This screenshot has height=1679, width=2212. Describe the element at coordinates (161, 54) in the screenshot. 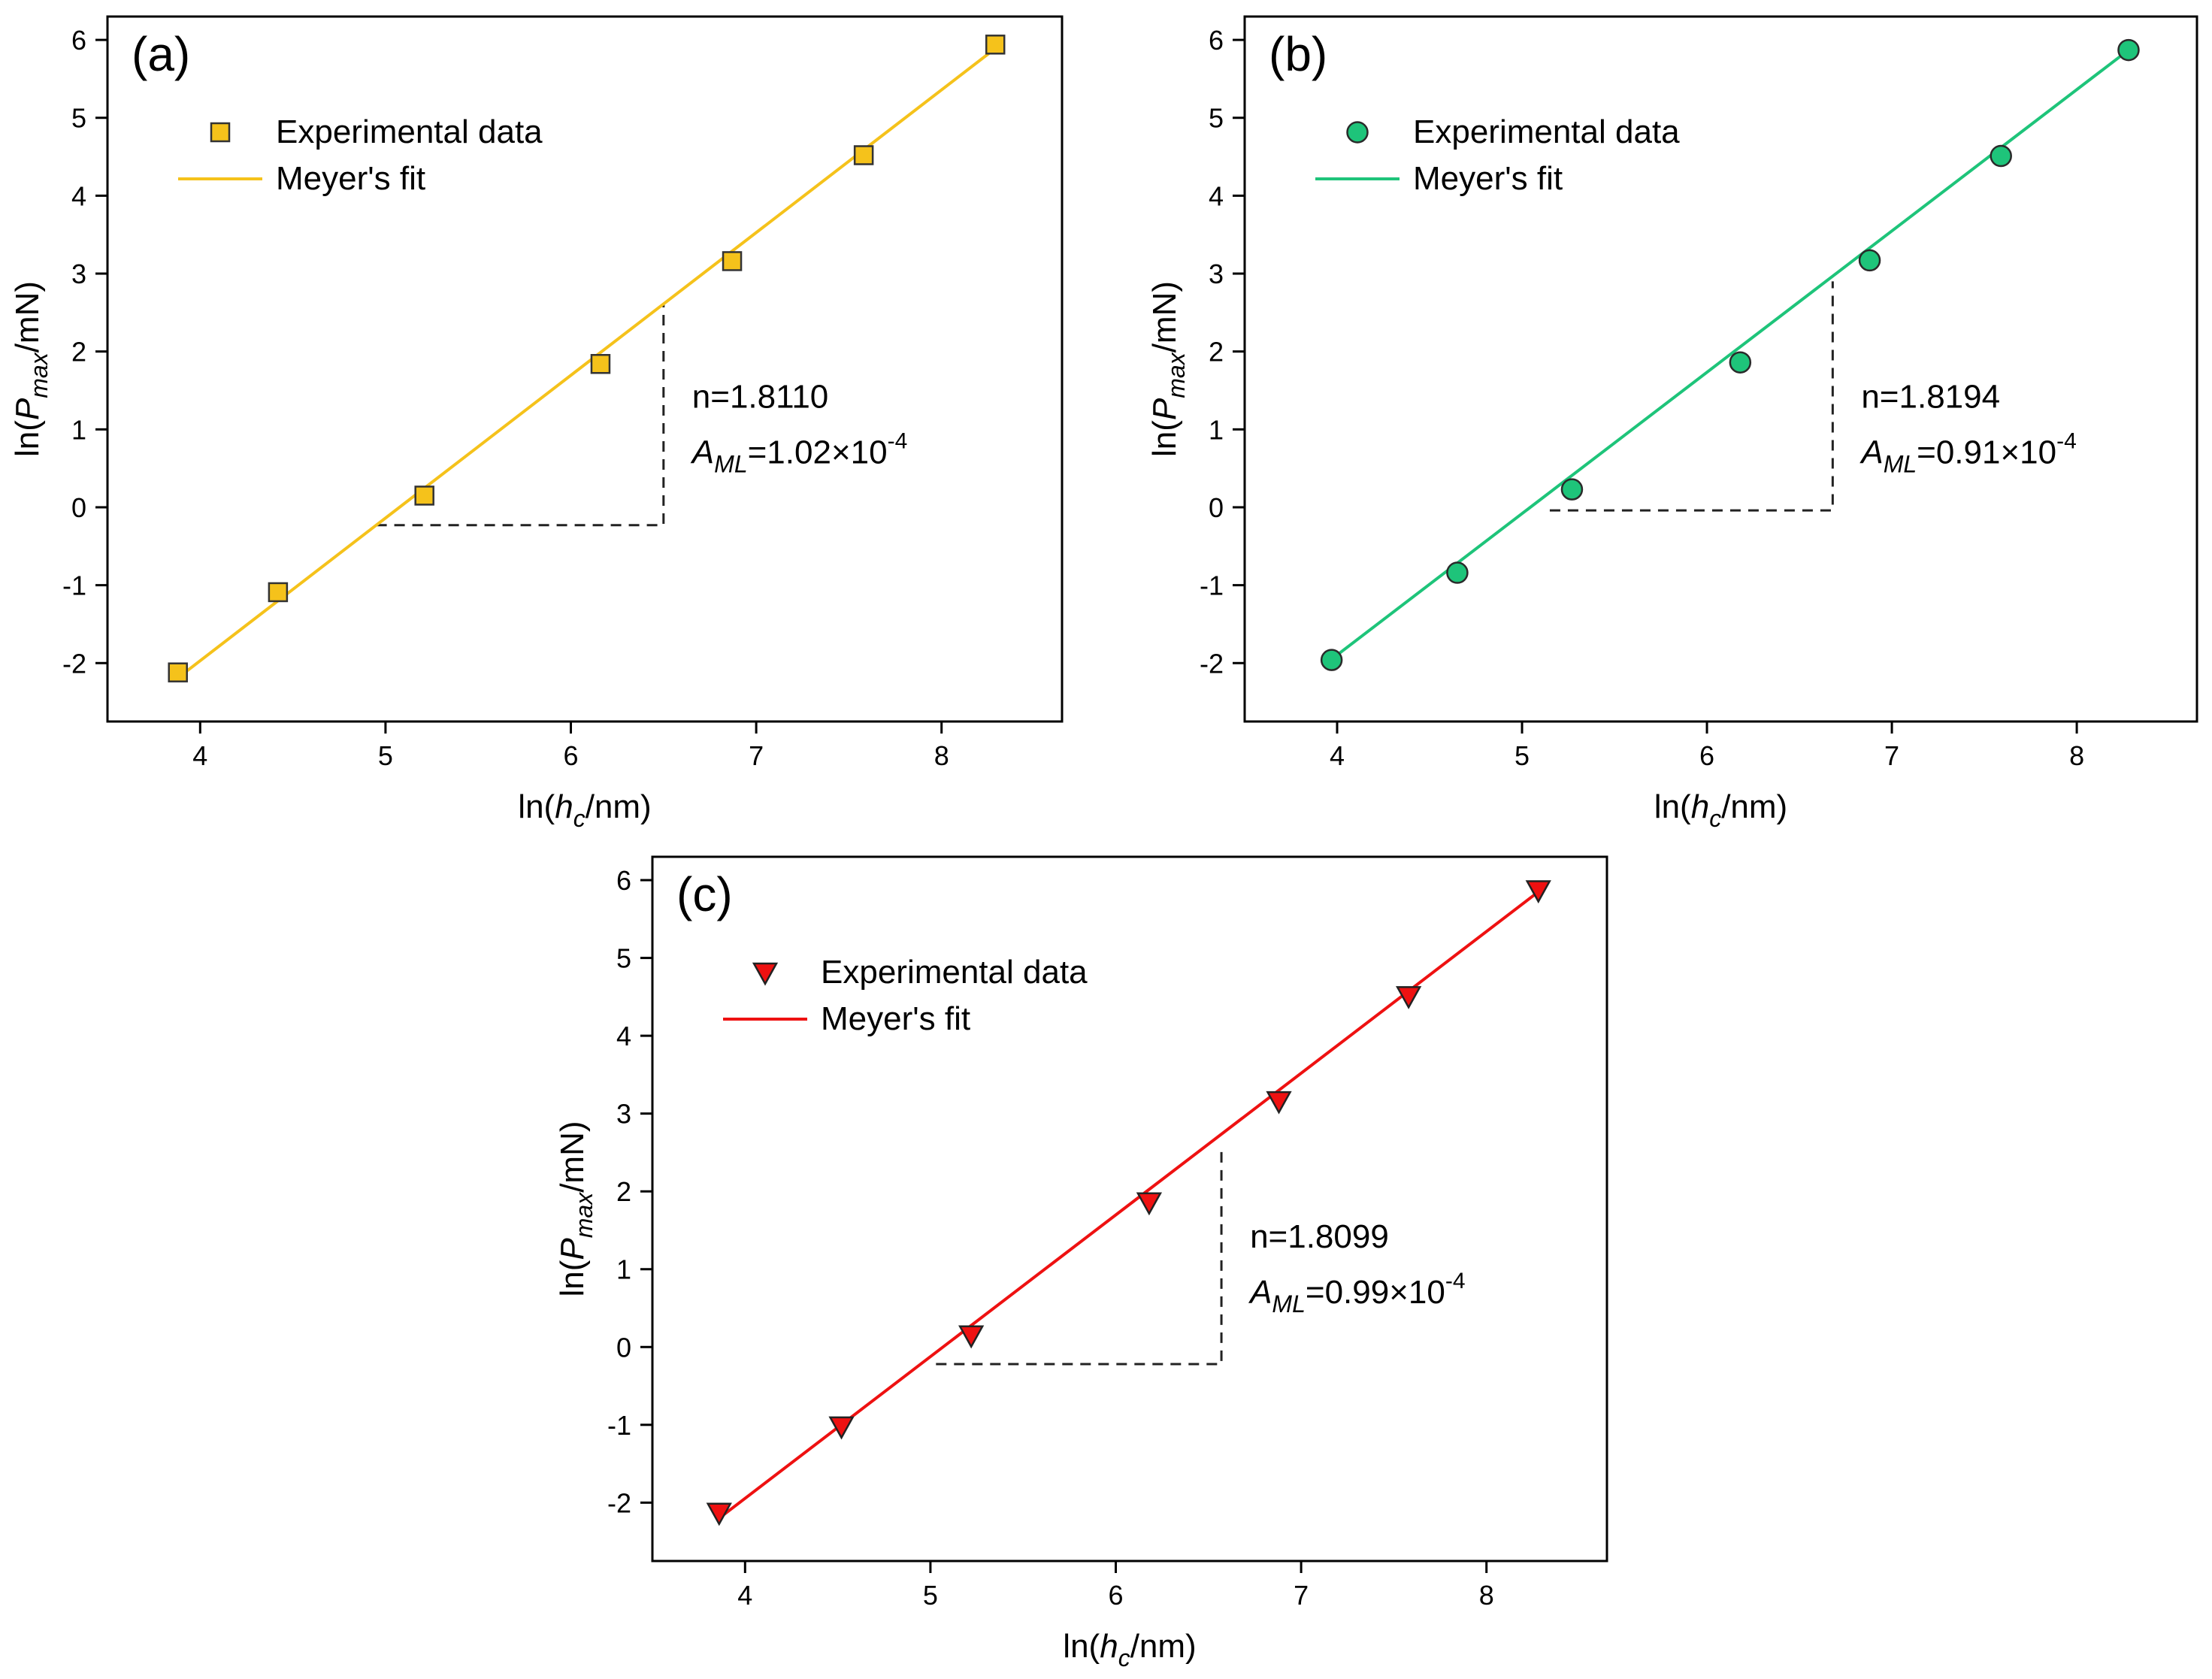

I see `panel-label: (a)` at that location.